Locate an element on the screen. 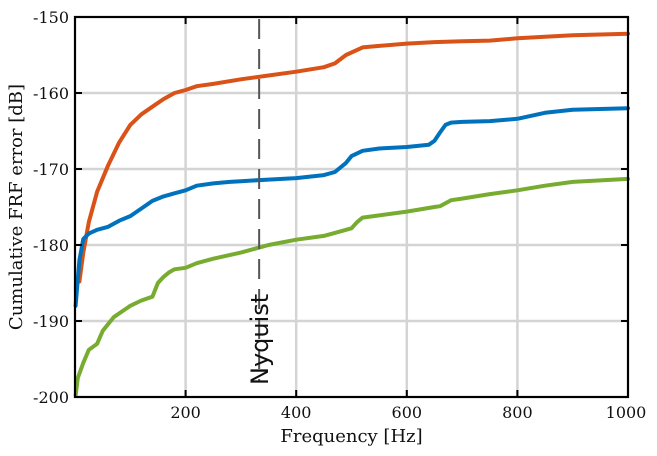  y-tick-label: -180 is located at coordinates (51, 245).